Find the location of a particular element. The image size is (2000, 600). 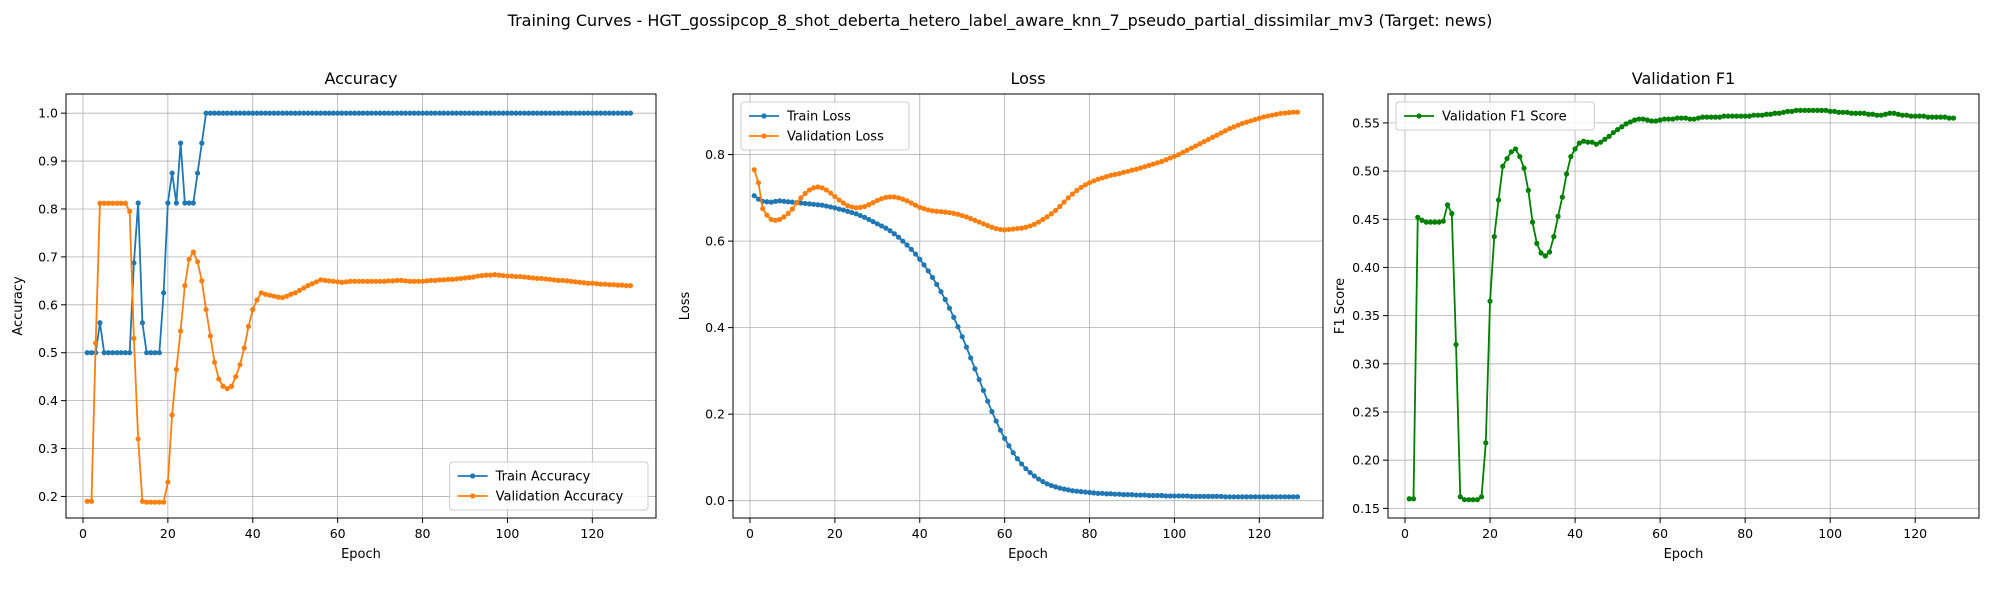

accuracy-ytick-label-3: 0.5 is located at coordinates (48, 352).